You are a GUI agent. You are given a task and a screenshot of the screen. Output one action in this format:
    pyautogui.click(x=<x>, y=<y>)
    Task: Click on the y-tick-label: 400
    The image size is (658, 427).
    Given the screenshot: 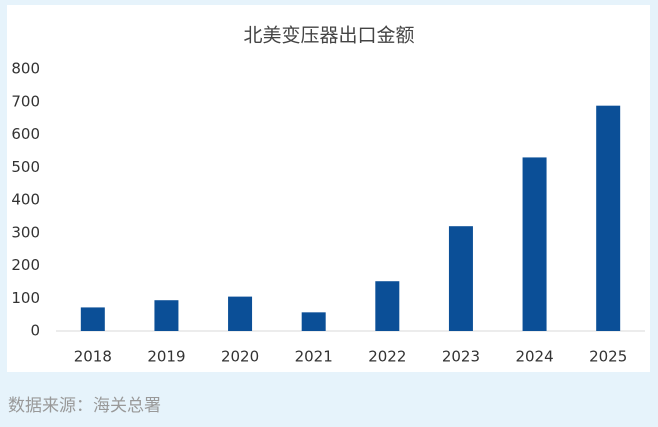 What is the action you would take?
    pyautogui.click(x=25, y=200)
    